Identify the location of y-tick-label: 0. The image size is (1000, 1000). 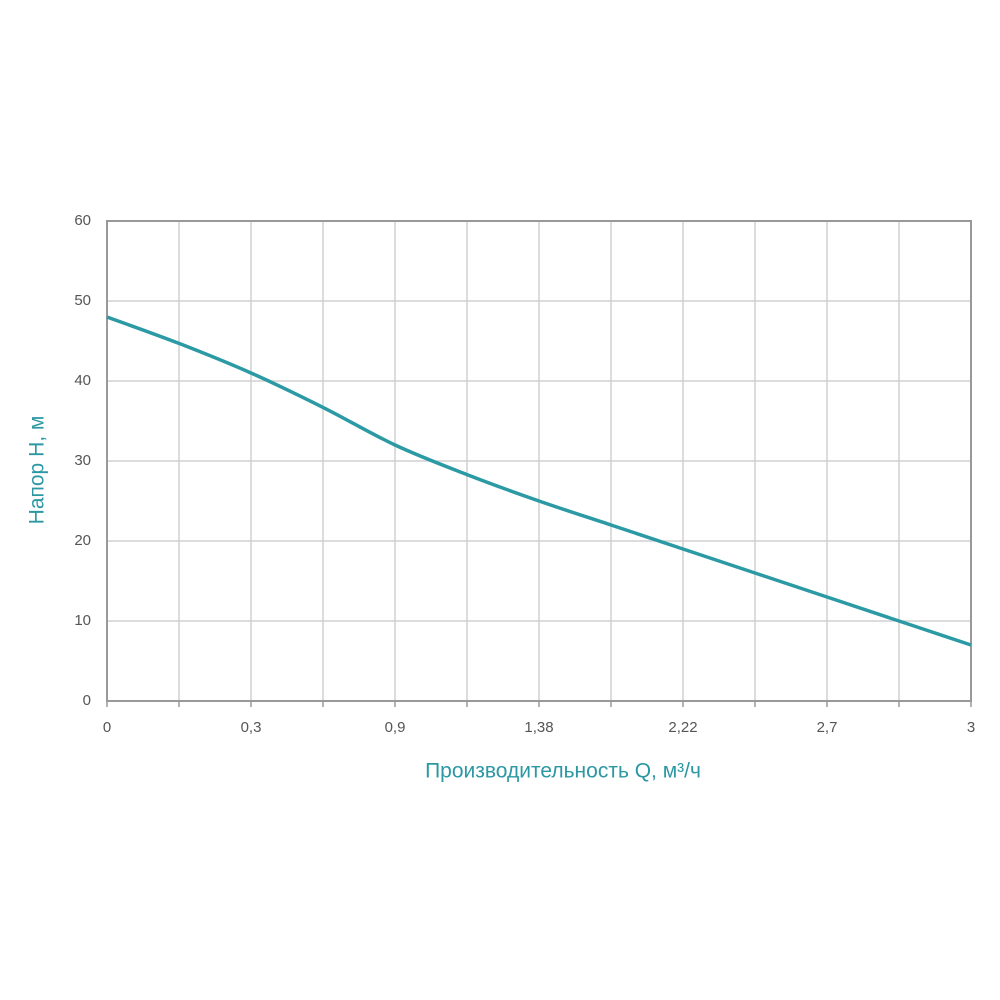
(87, 700).